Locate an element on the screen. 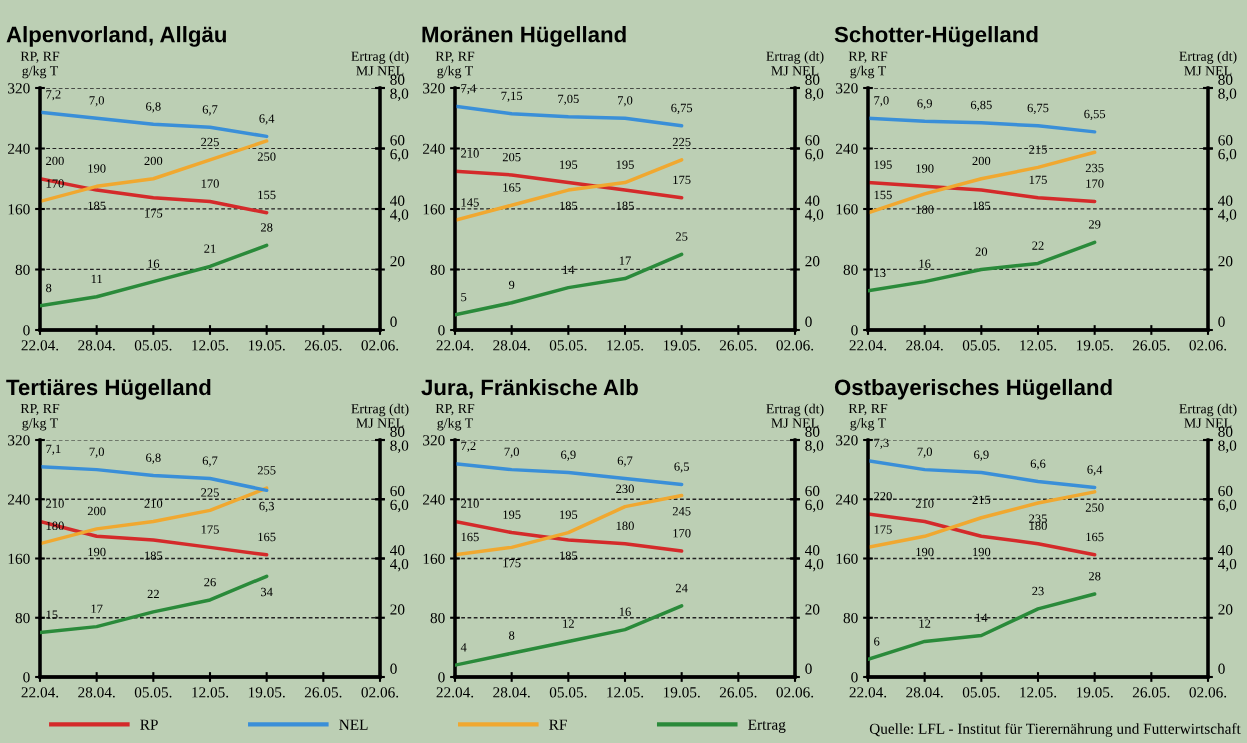 The height and width of the screenshot is (743, 1247). data-label: 7,1 is located at coordinates (53, 449).